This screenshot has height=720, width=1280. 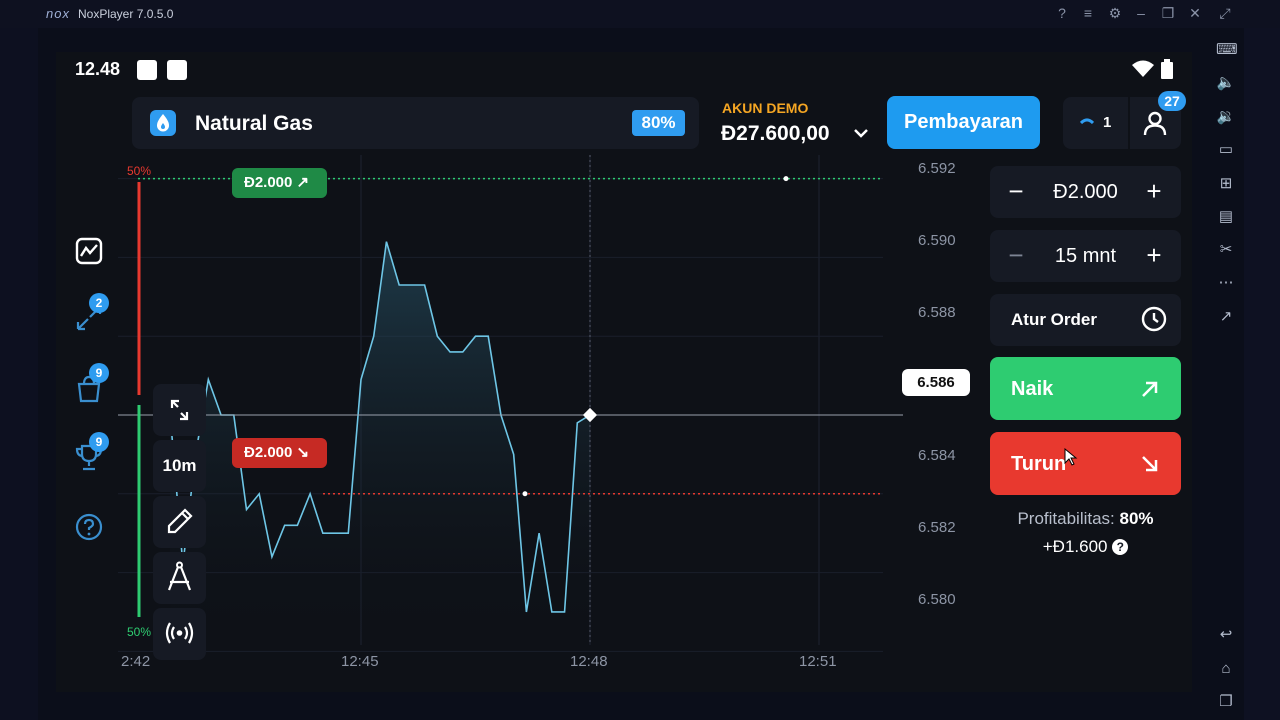 I want to click on back-icon: ↩, so click(x=1226, y=634).